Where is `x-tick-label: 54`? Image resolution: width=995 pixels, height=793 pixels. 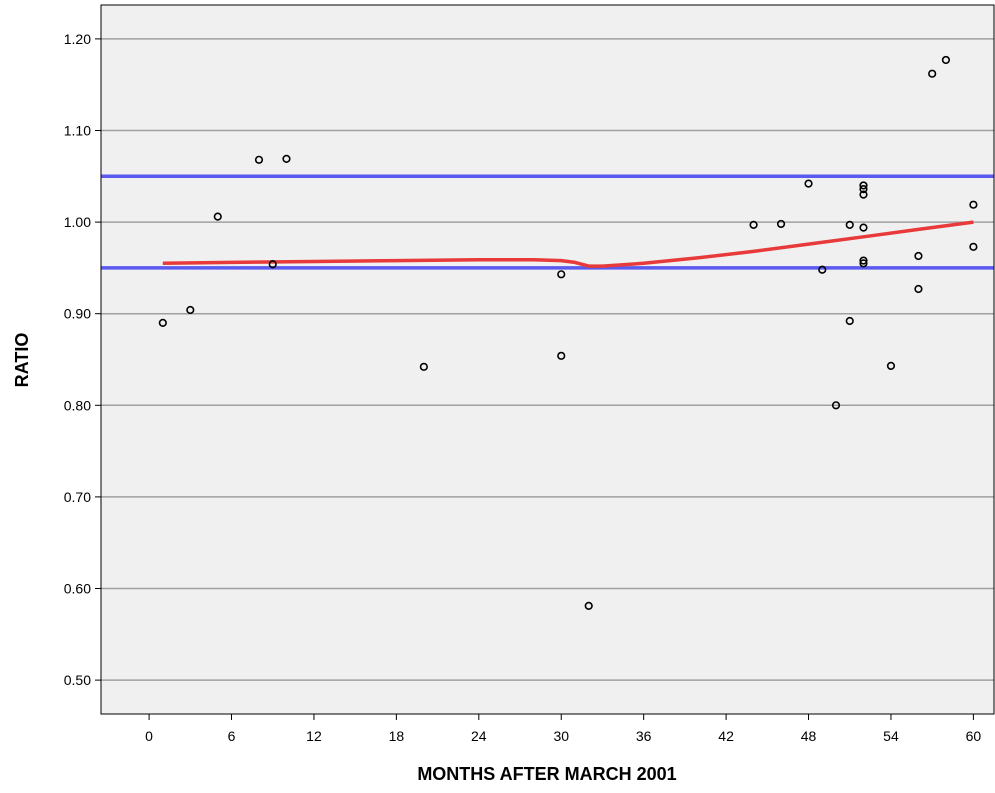
x-tick-label: 54 is located at coordinates (891, 736).